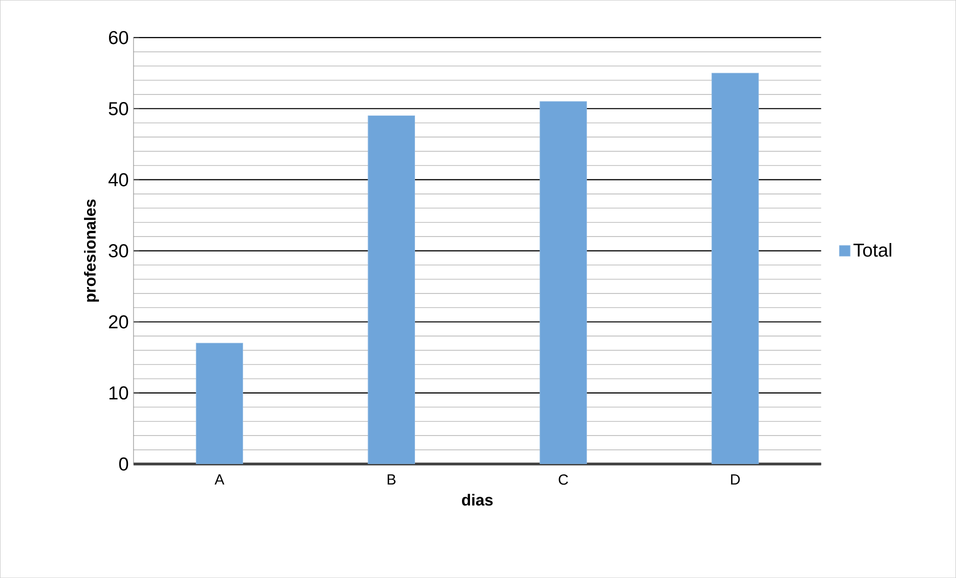 The width and height of the screenshot is (956, 578). Describe the element at coordinates (118, 37) in the screenshot. I see `y-tick-label: 60` at that location.